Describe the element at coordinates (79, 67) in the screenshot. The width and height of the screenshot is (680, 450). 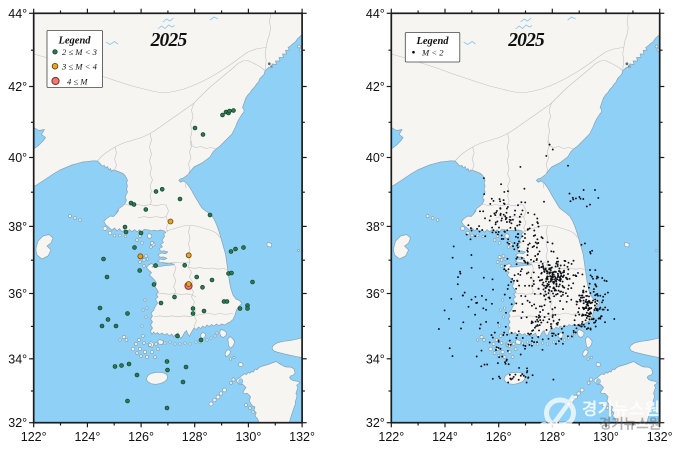
I see `svg-text: 3 ≤ M < 4` at that location.